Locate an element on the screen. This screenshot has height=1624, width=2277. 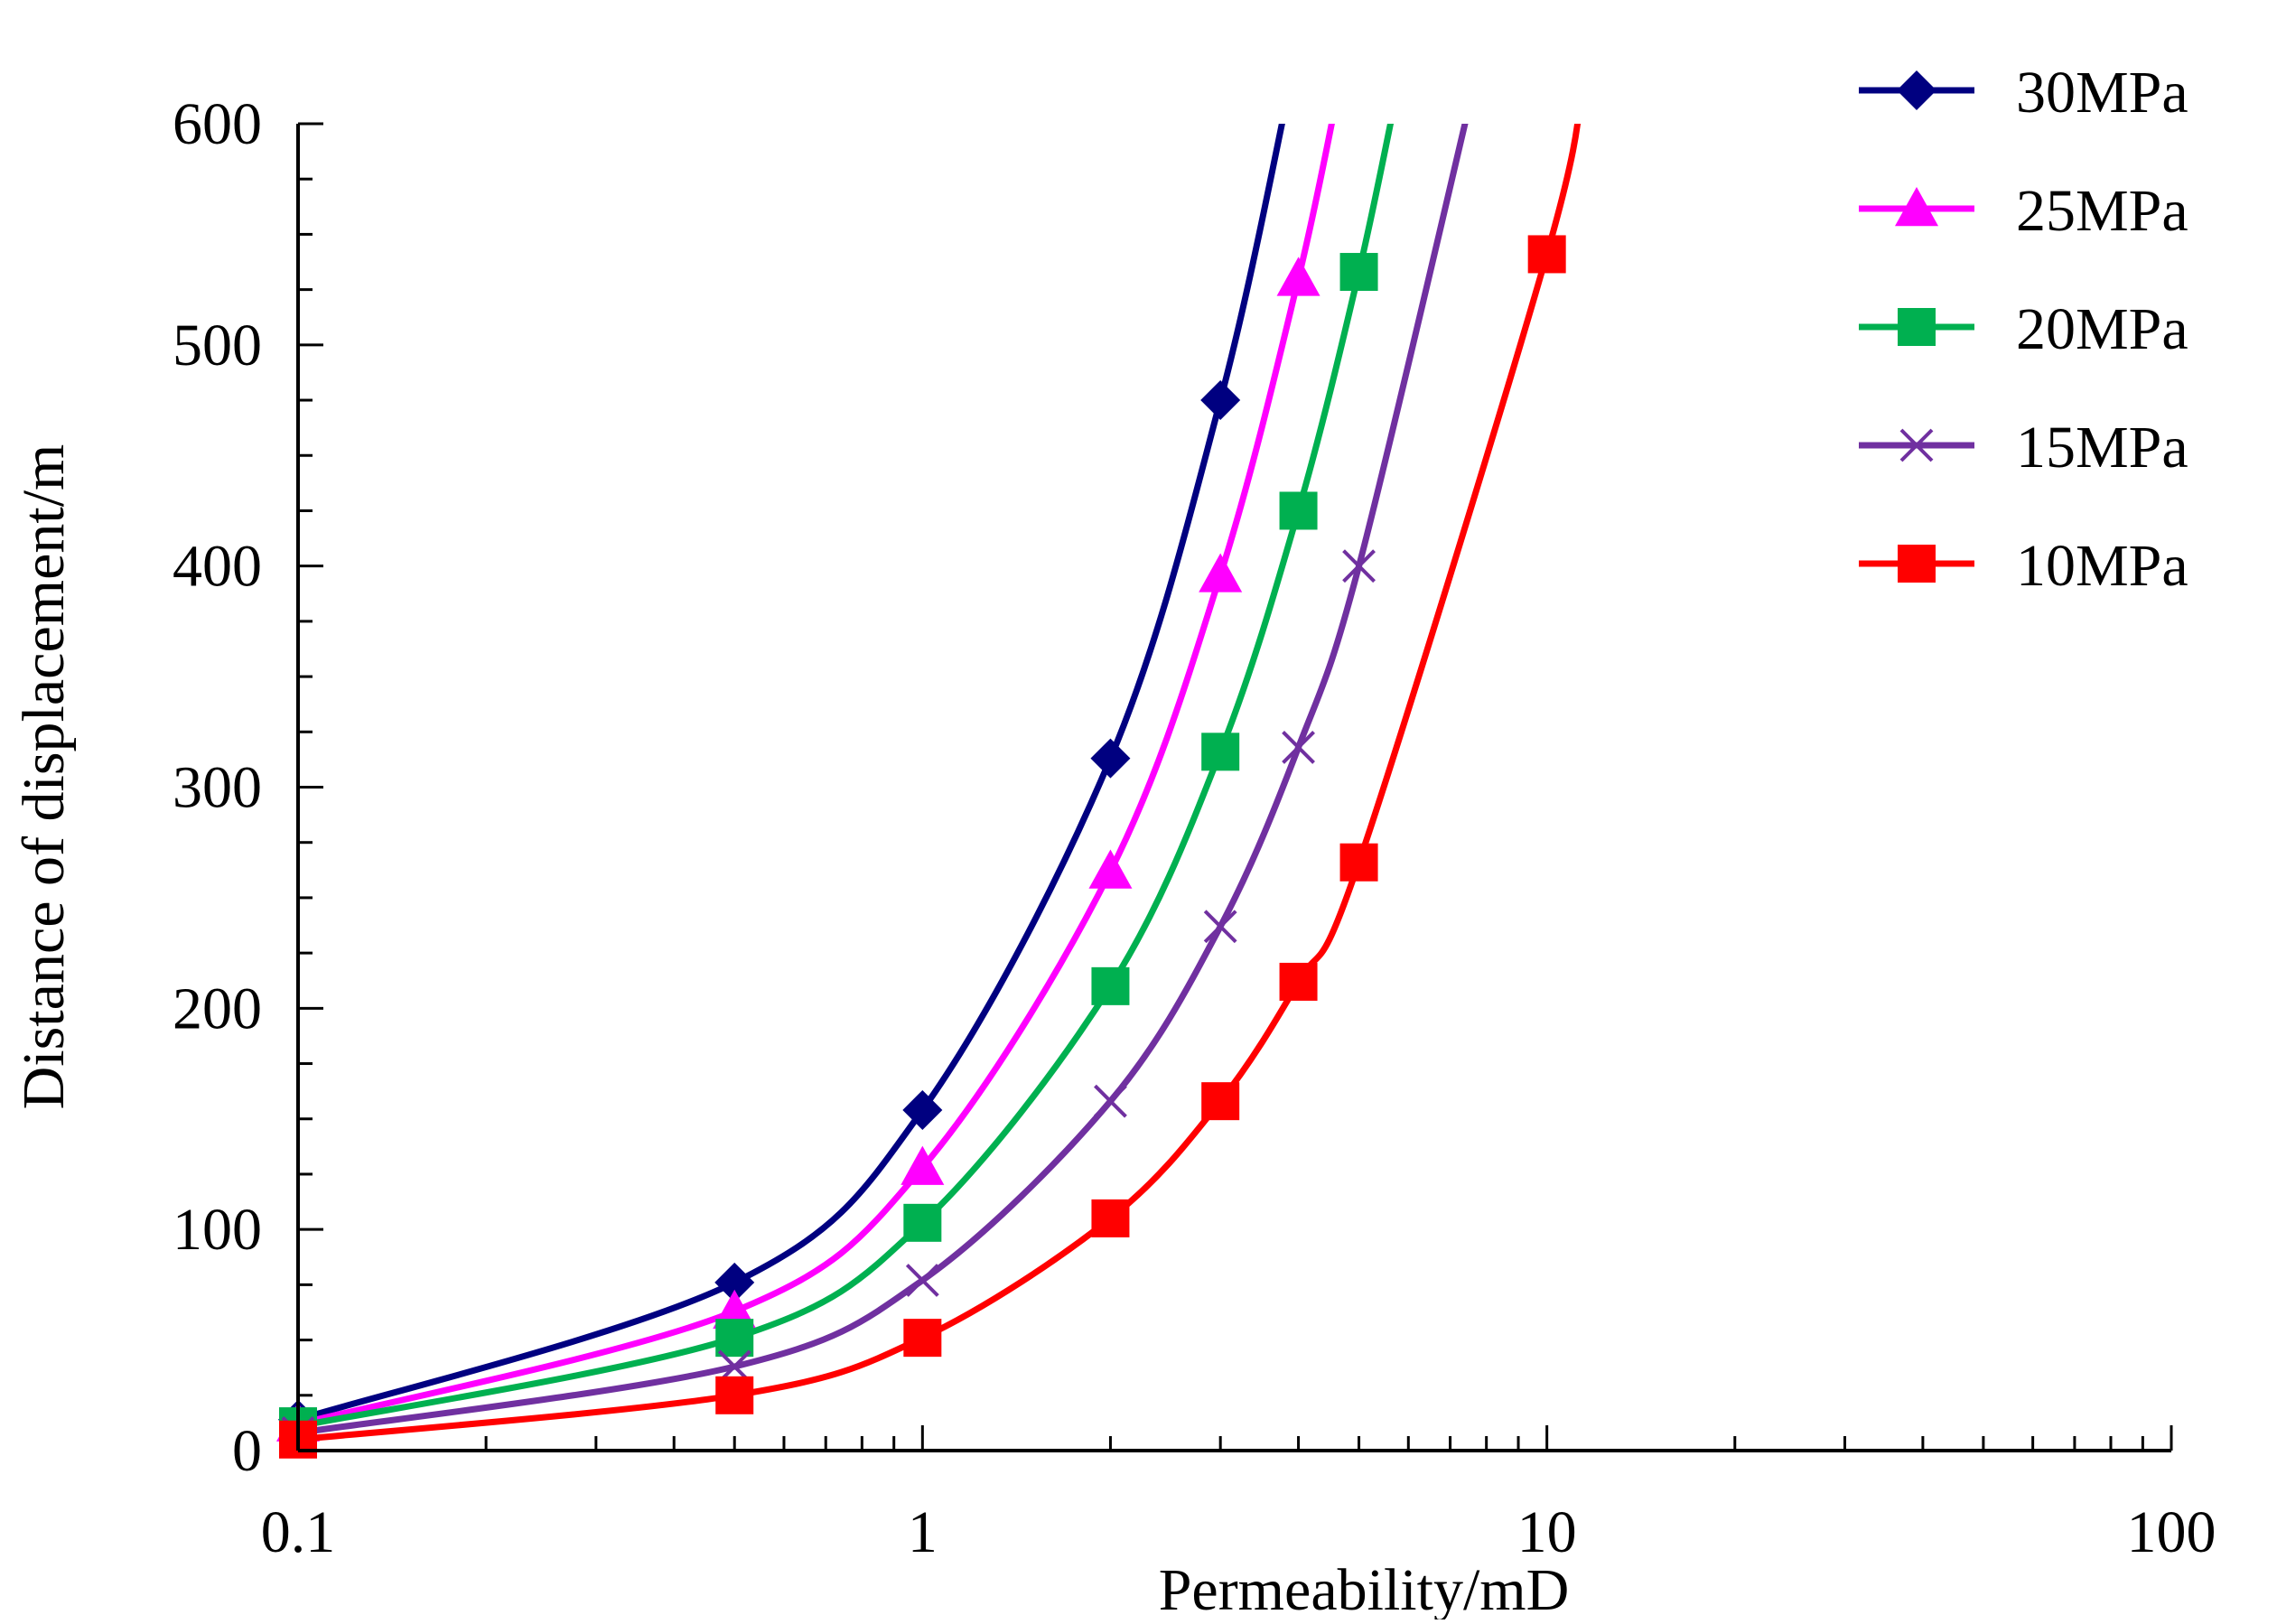
legend-item: 10MPa is located at coordinates (2023, 566).